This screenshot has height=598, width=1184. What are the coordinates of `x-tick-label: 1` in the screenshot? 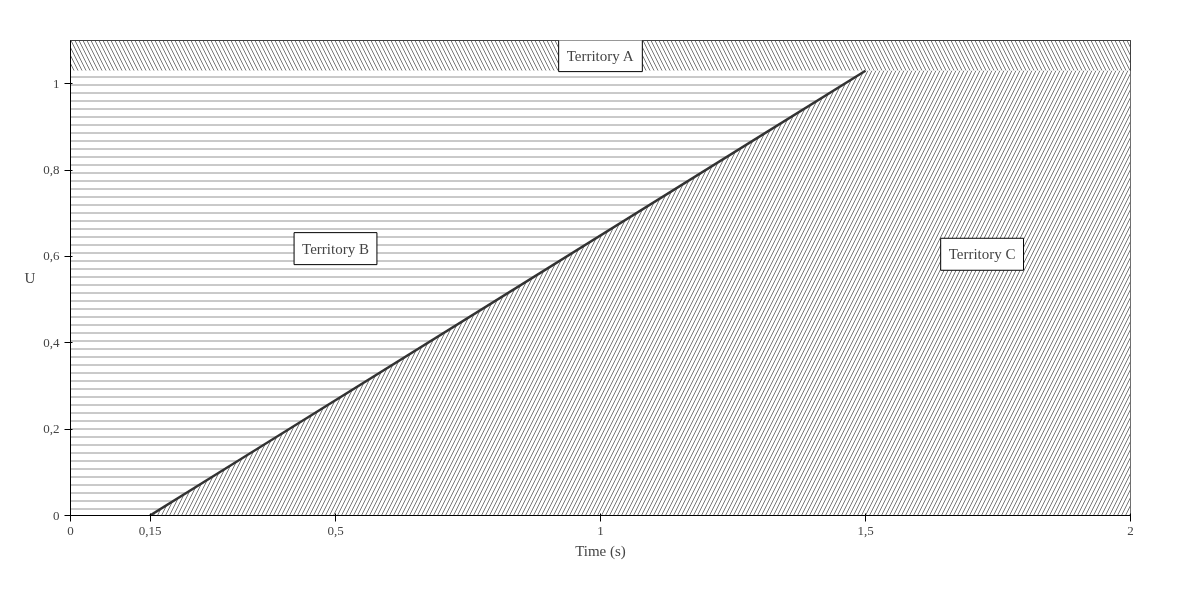 It's located at (600, 530).